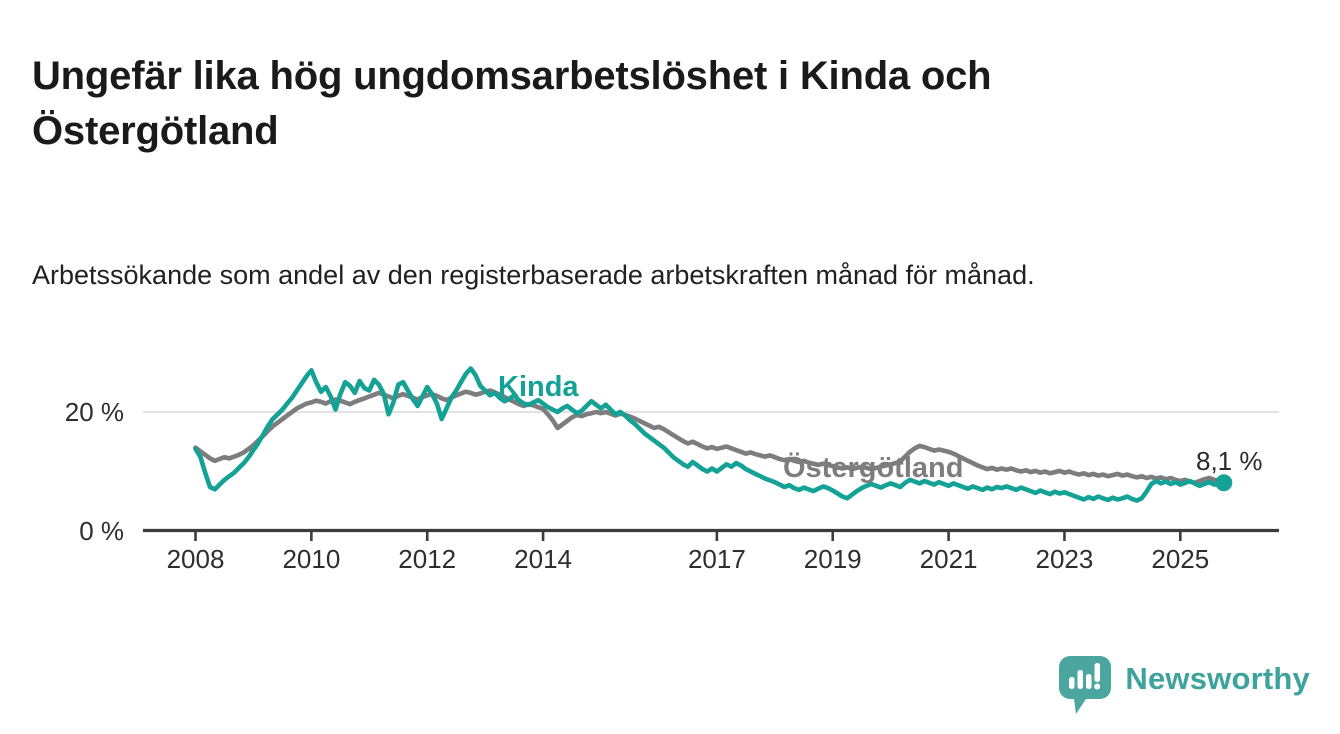  What do you see at coordinates (833, 559) in the screenshot?
I see `x-tick-label: 2019` at bounding box center [833, 559].